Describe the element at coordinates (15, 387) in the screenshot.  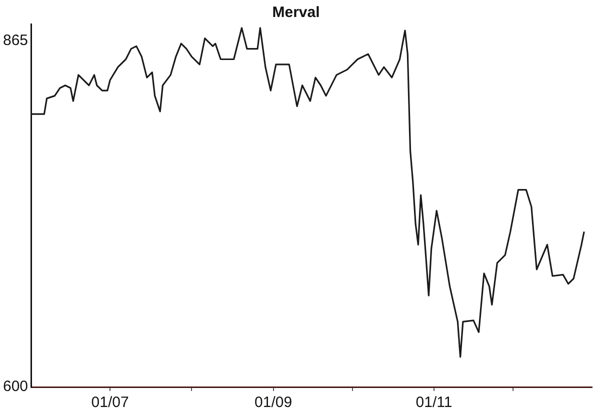
I see `y-tick-label: 600` at that location.